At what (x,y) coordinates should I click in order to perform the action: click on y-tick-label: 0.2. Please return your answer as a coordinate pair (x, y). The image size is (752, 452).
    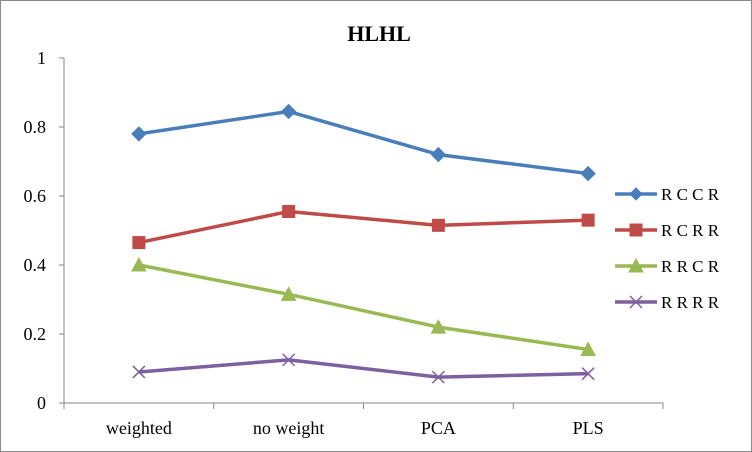
    Looking at the image, I should click on (35, 334).